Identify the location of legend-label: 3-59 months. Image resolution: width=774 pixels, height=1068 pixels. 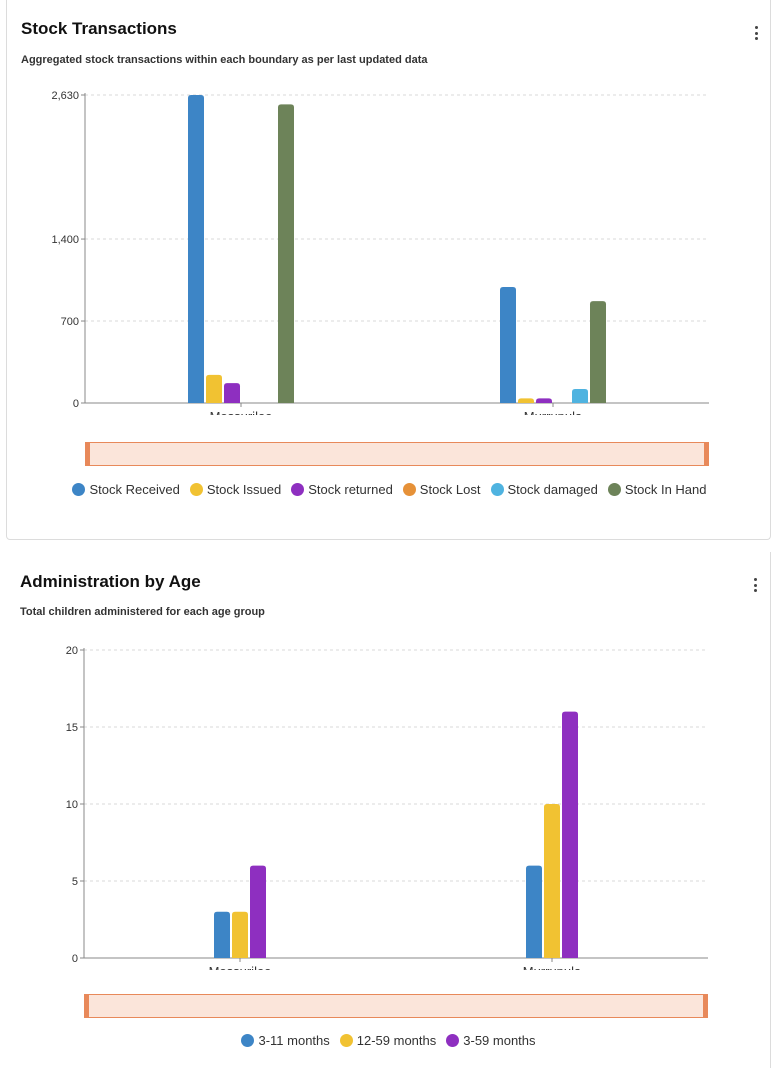
(499, 1040).